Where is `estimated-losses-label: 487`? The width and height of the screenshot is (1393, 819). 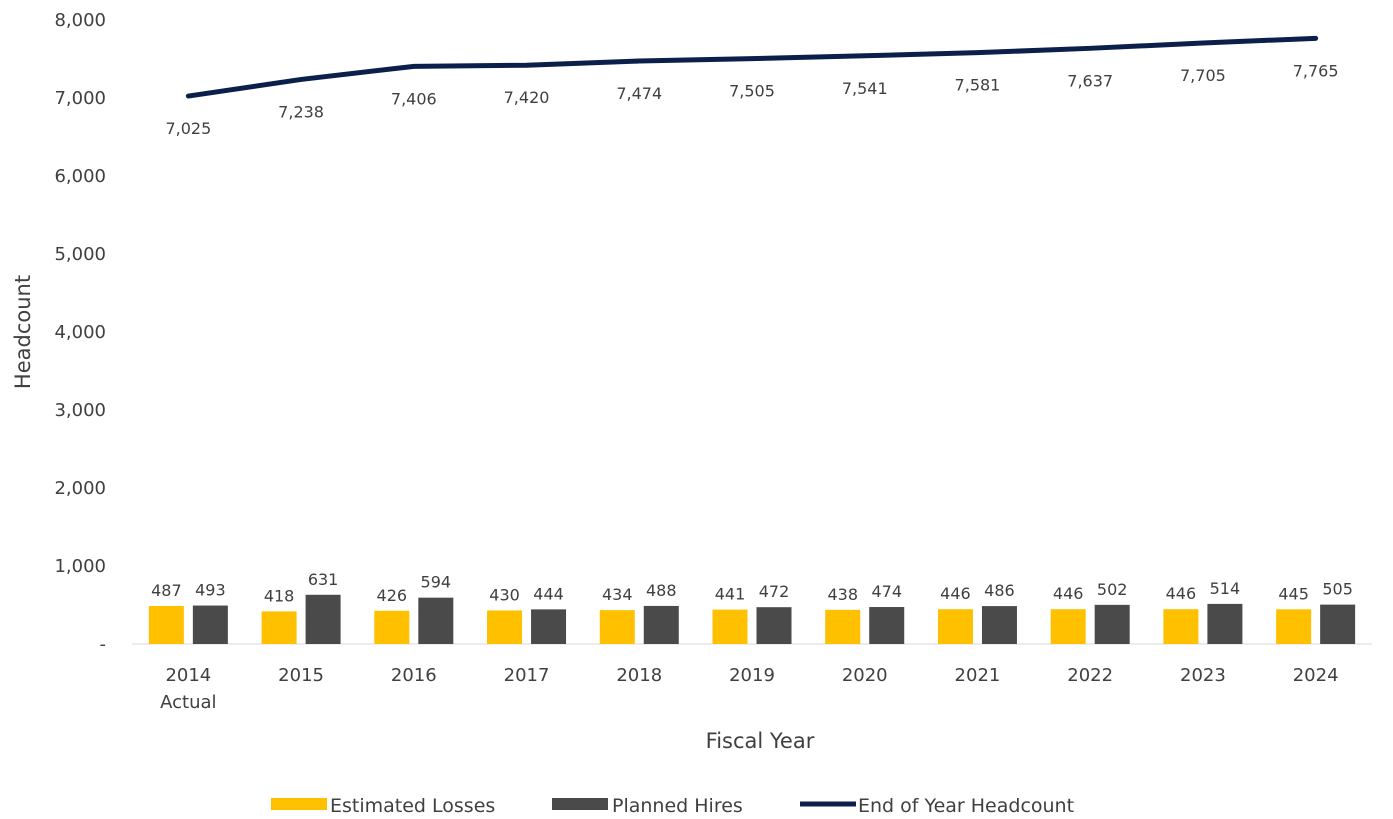 estimated-losses-label: 487 is located at coordinates (166, 590).